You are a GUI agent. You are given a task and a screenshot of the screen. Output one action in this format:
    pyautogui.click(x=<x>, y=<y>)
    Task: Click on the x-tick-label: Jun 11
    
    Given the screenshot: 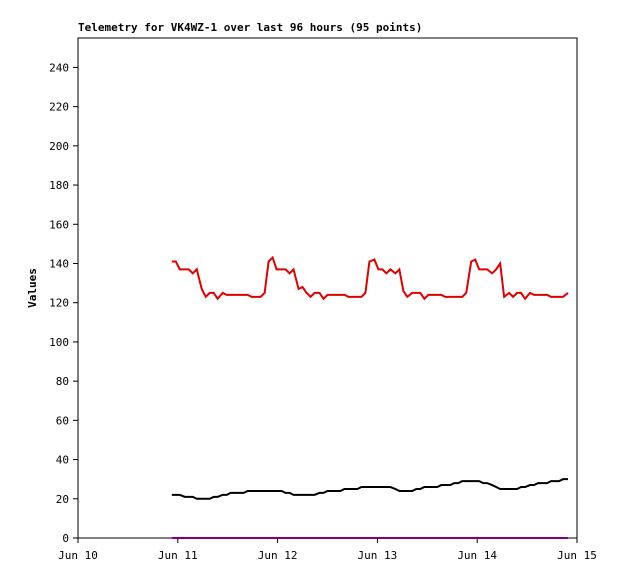 What is the action you would take?
    pyautogui.click(x=178, y=555)
    